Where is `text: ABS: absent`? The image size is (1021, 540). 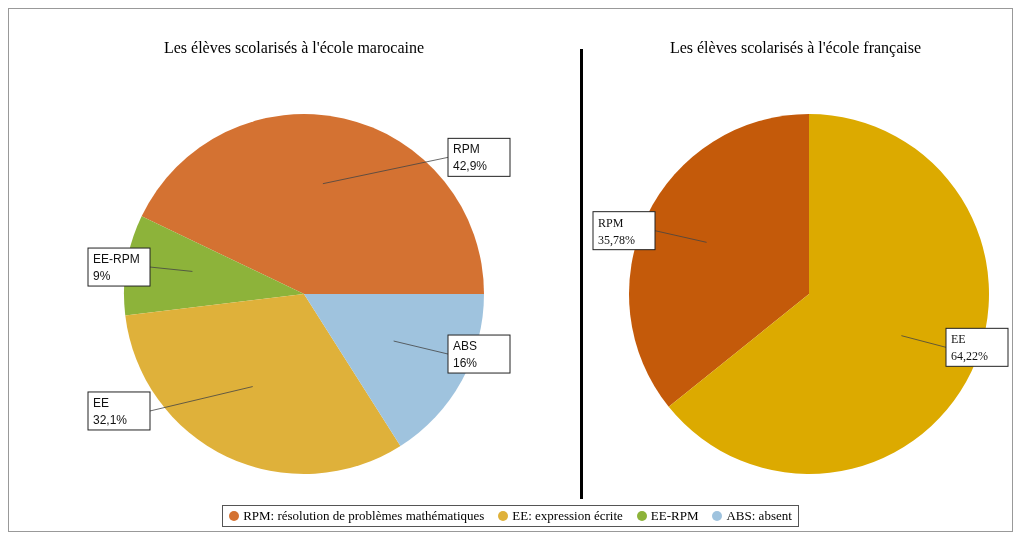
text: ABS: absent is located at coordinates (759, 516).